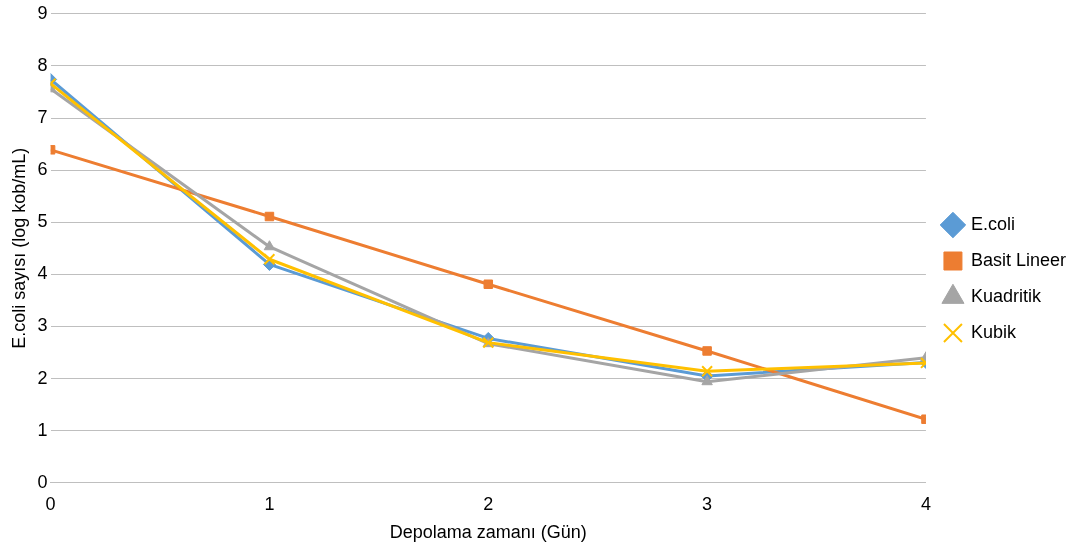 This screenshot has height=553, width=1081. What do you see at coordinates (993, 331) in the screenshot?
I see `legend-label: Kubik` at bounding box center [993, 331].